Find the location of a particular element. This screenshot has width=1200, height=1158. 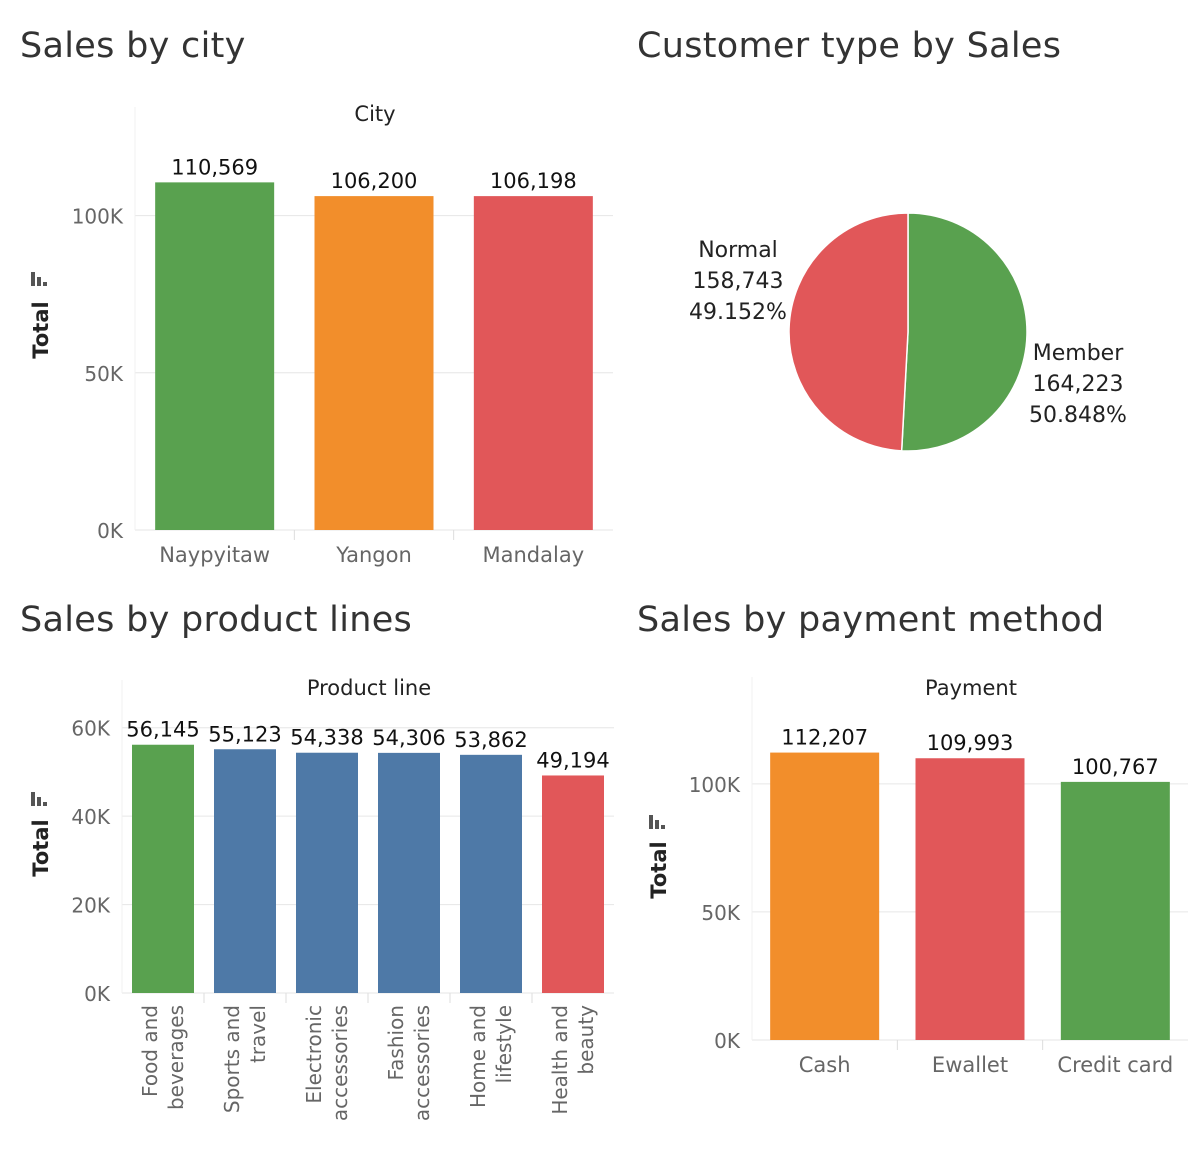

city-data-label: 106,198 is located at coordinates (533, 181).